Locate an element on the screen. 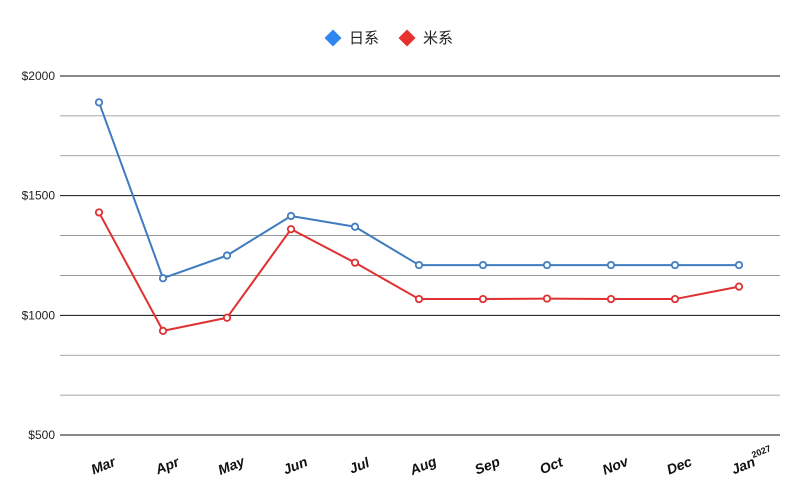 This screenshot has height=500, width=800. x-tick-label: Sep is located at coordinates (487, 465).